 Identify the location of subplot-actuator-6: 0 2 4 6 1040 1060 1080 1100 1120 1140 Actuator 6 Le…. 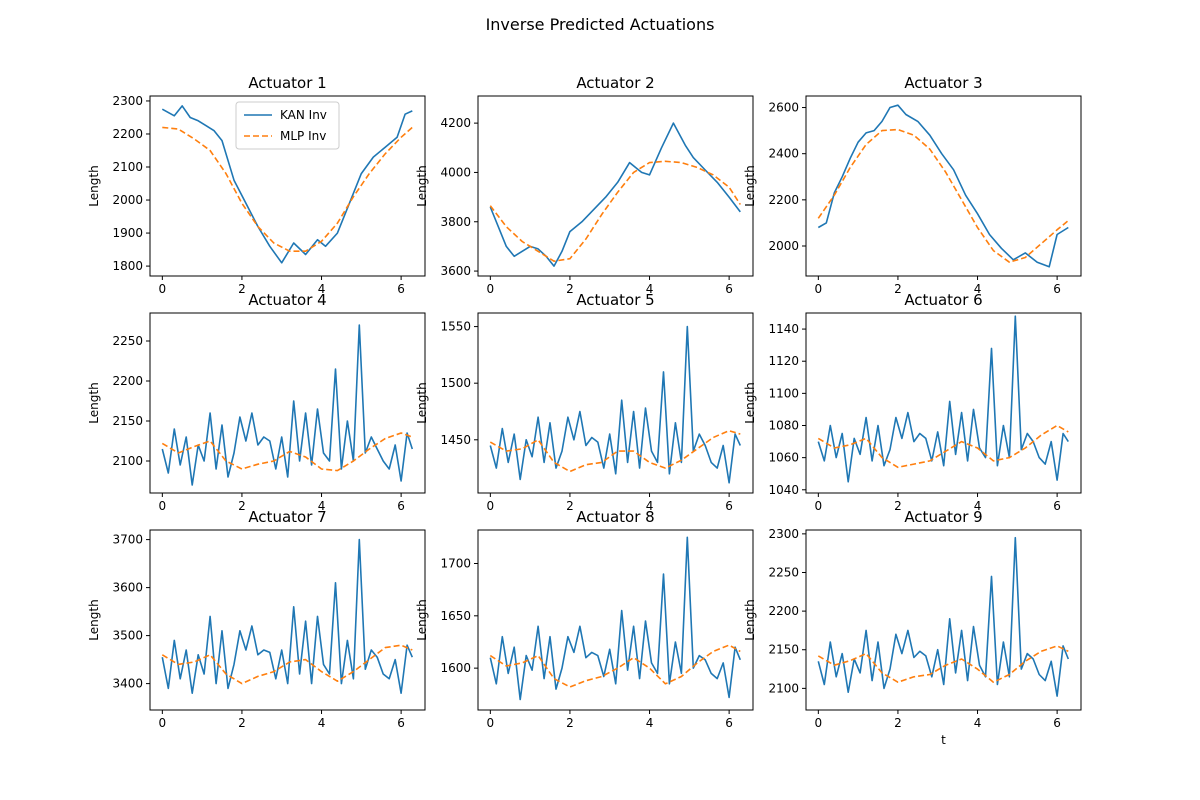
(912, 402).